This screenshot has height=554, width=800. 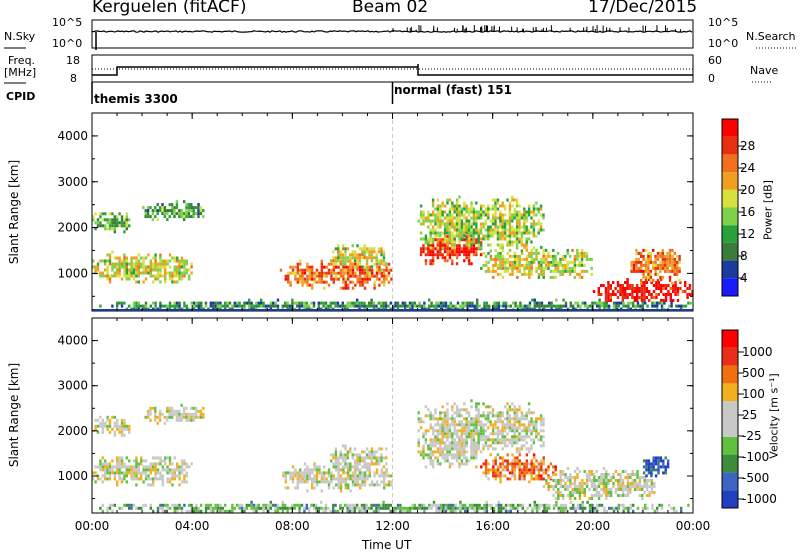 I want to click on velocity-colorbar-tick-label: -25, so click(x=752, y=436).